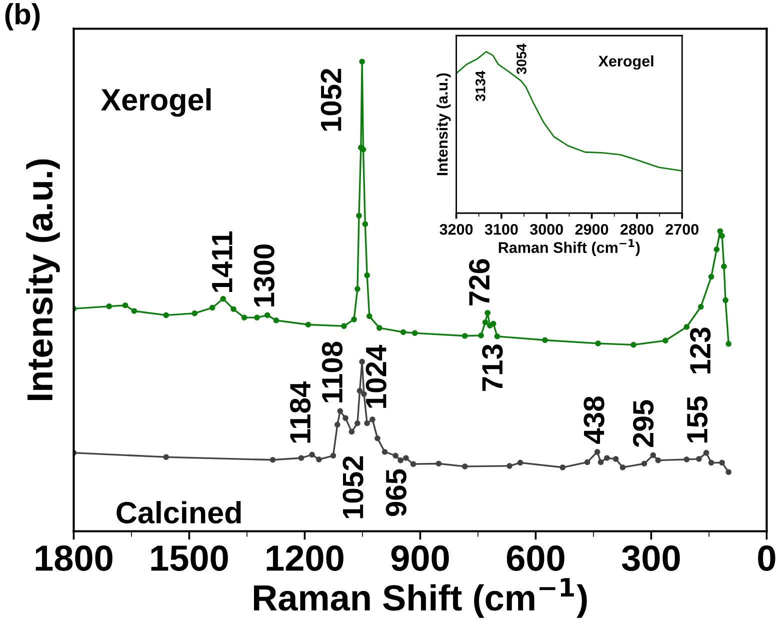  I want to click on x-tick-label: 300, so click(651, 558).